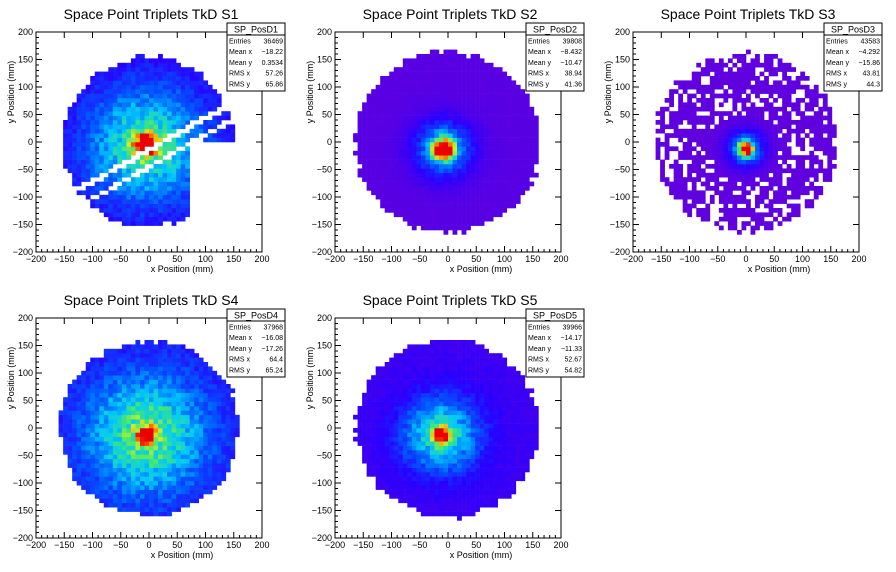 Image resolution: width=896 pixels, height=572 pixels. I want to click on x-tick-label: 200, so click(858, 259).